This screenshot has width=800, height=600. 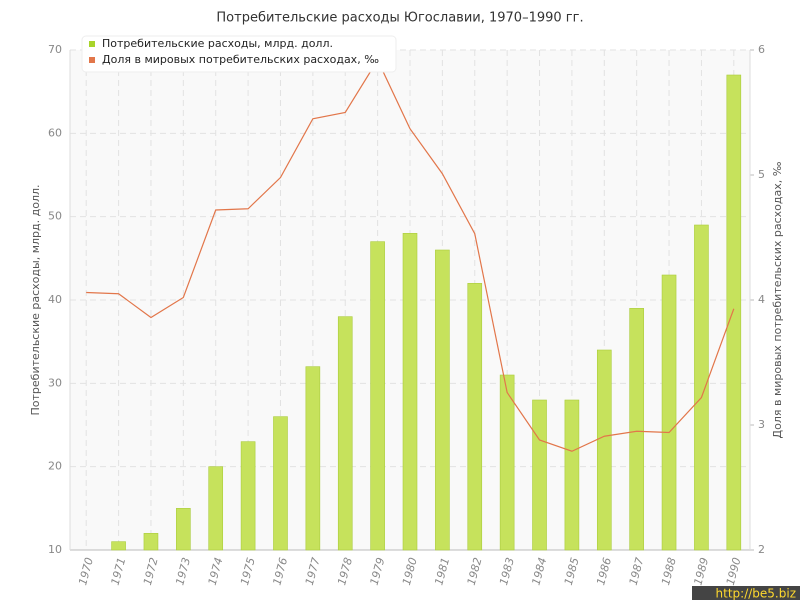 What do you see at coordinates (475, 571) in the screenshot?
I see `x-tick-label: 1982` at bounding box center [475, 571].